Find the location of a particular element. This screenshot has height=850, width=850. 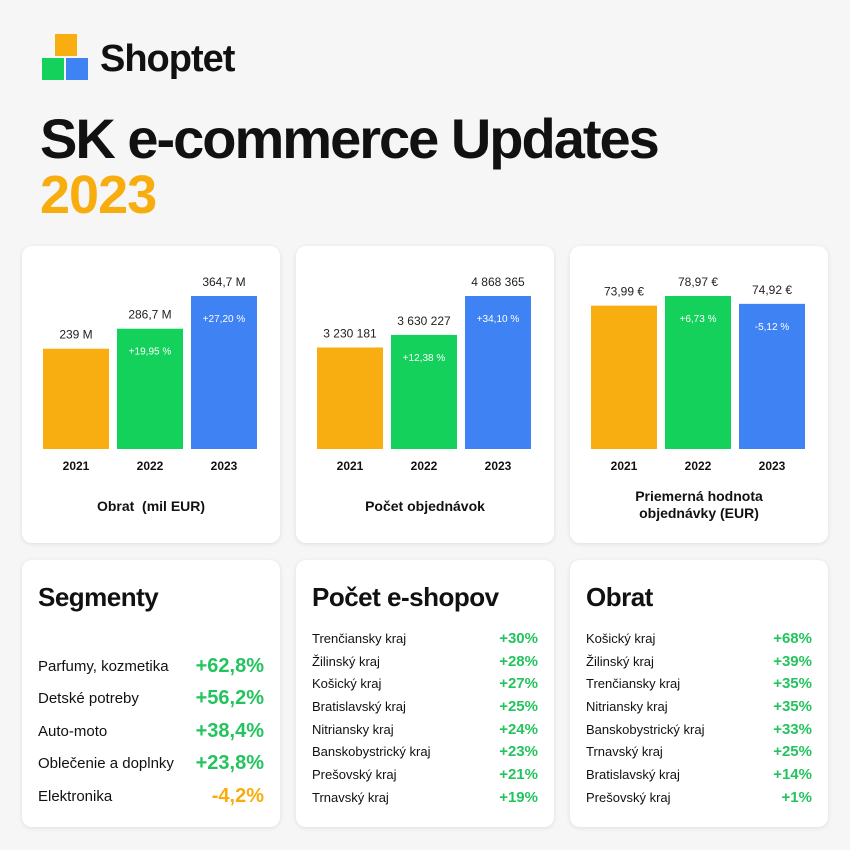

region-row: Trenčiansky kraj +30% is located at coordinates (425, 638).